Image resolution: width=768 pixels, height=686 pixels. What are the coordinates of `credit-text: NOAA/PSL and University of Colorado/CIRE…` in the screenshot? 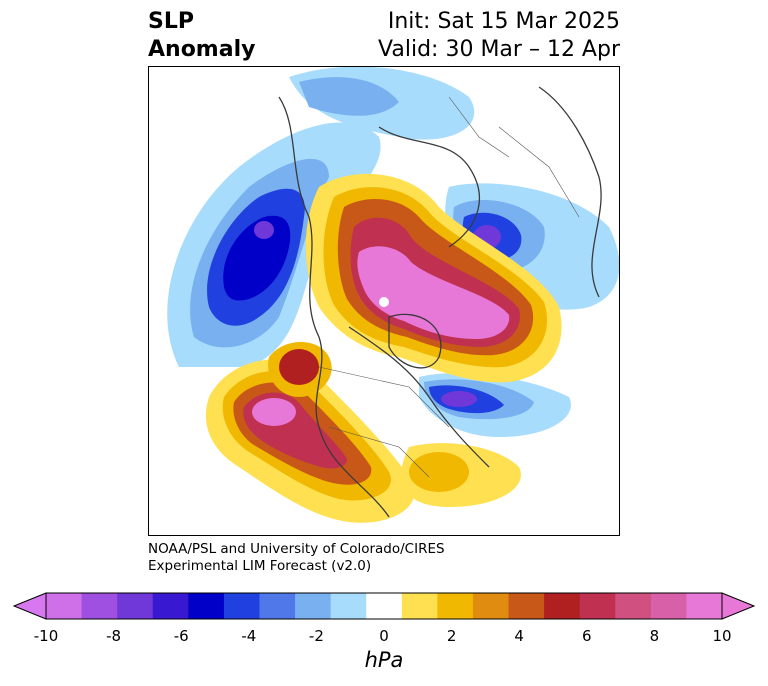 It's located at (296, 558).